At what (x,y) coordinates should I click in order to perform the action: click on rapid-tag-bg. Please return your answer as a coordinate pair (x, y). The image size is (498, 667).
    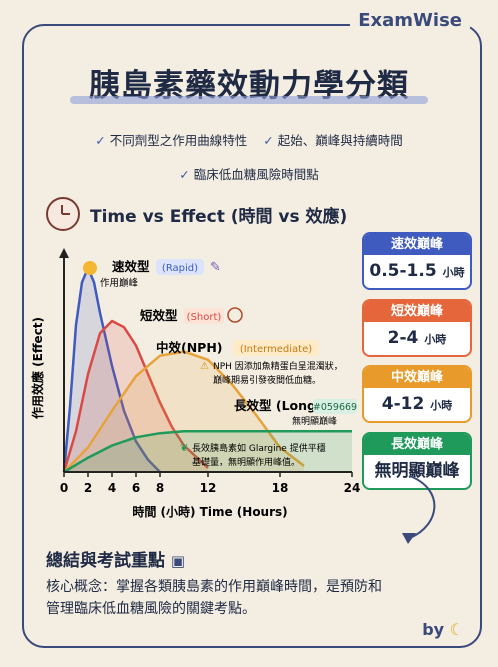
    Looking at the image, I should click on (180, 267).